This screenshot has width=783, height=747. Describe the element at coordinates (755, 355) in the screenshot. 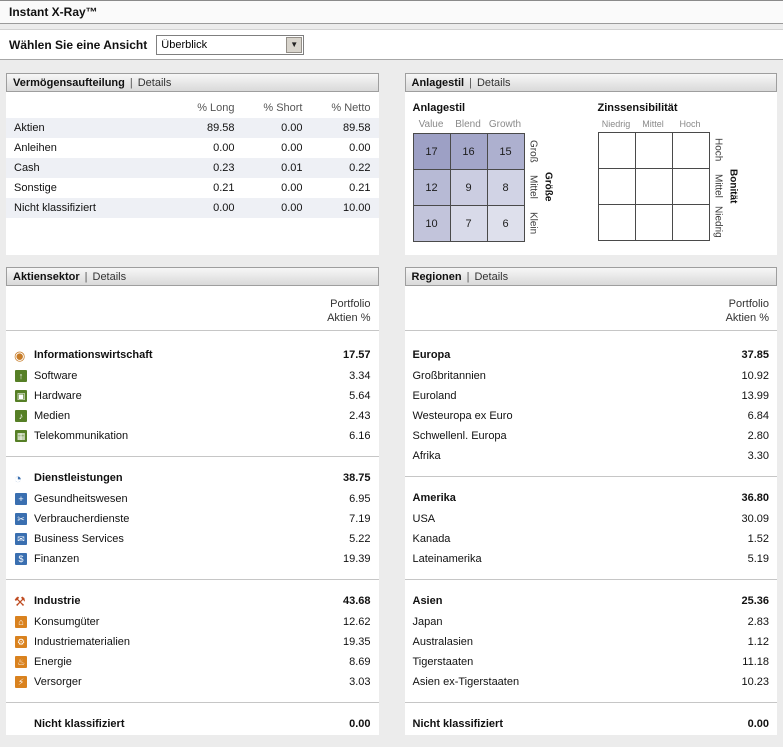

I see `region-group-value: 37.85` at that location.